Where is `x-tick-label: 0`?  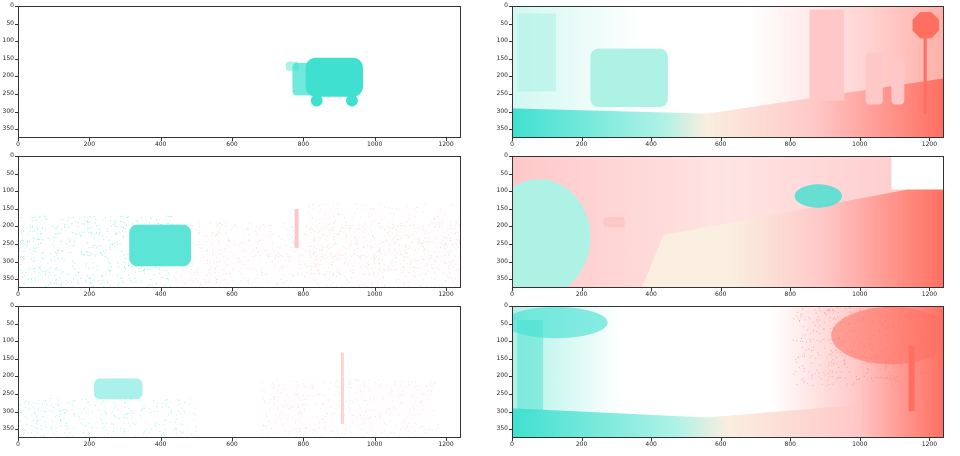
x-tick-label: 0 is located at coordinates (512, 294).